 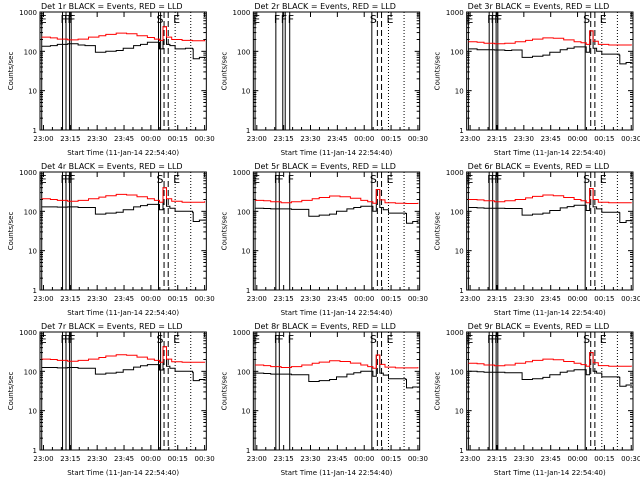 I want to click on panel-title: Det 9r BLACK = Events, RED = LLD, so click(x=539, y=326).